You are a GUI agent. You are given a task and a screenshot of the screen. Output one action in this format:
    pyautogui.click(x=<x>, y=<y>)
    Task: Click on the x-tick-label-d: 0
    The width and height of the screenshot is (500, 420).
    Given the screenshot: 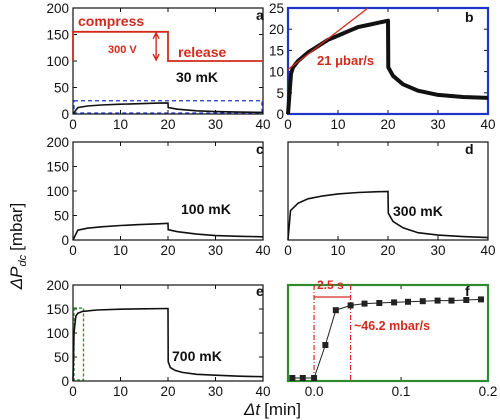 What is the action you would take?
    pyautogui.click(x=288, y=250)
    